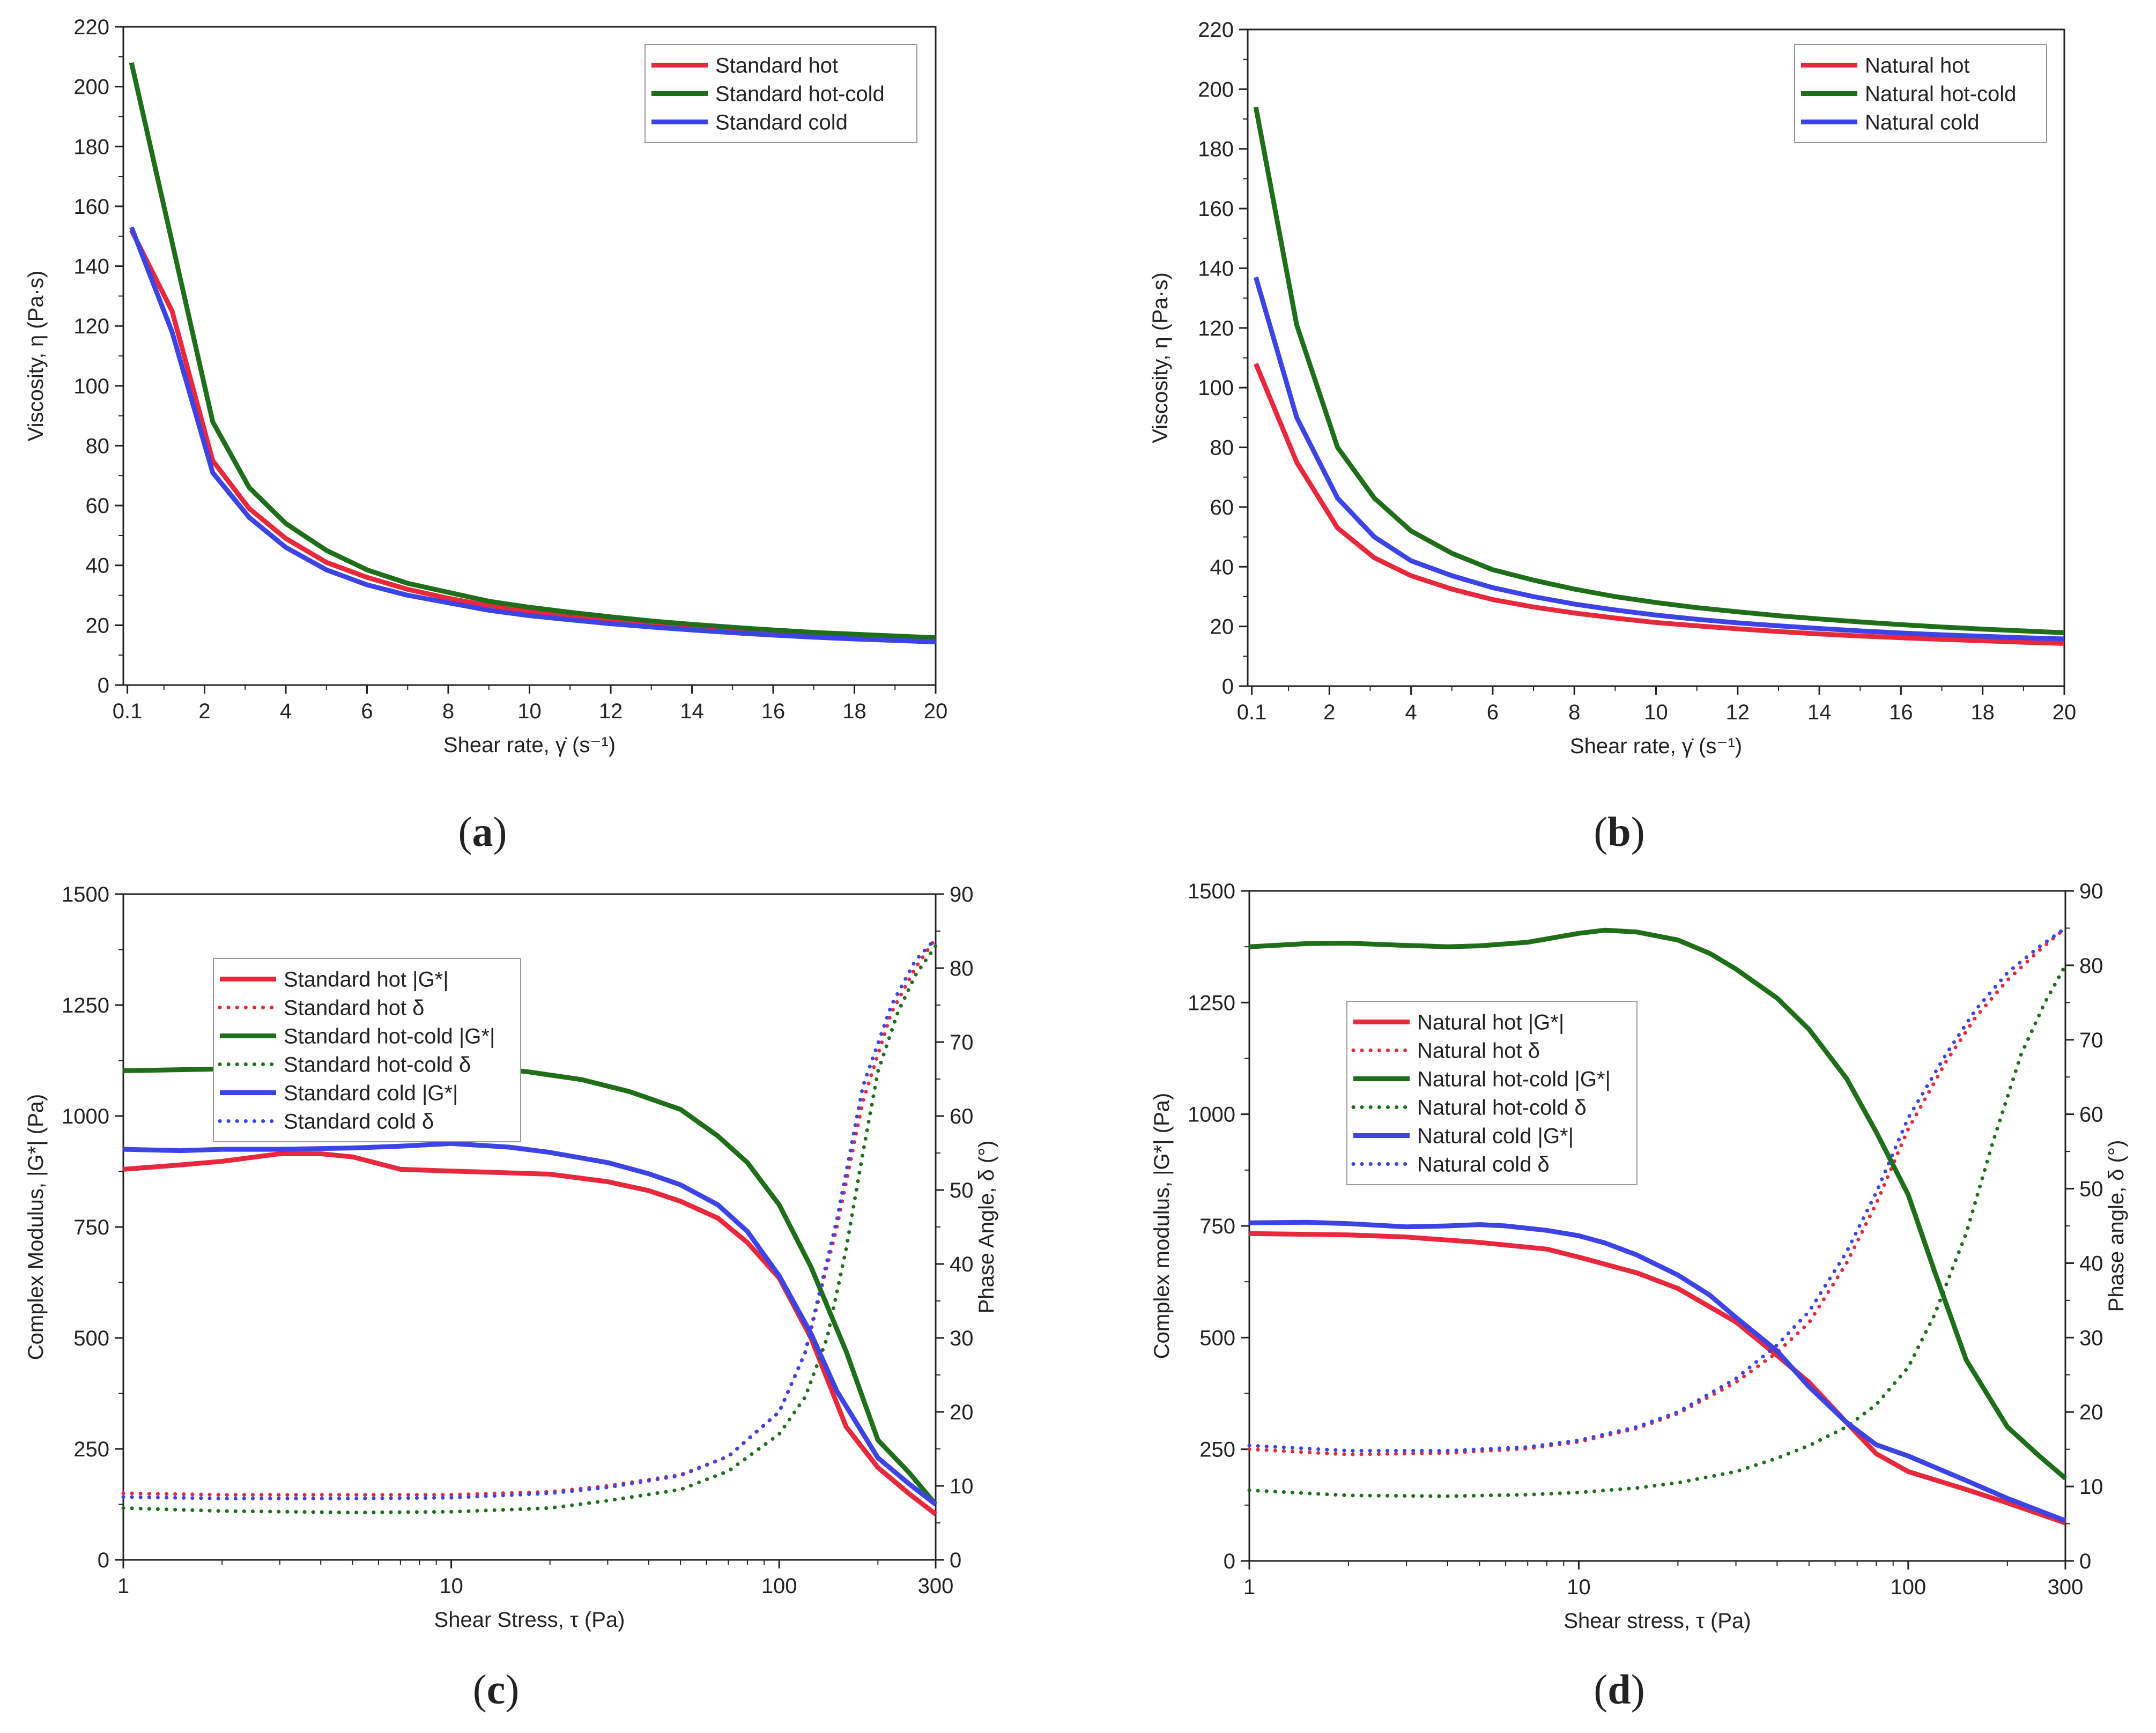  I want to click on series-line-standard-hot-gstar, so click(530, 1333).